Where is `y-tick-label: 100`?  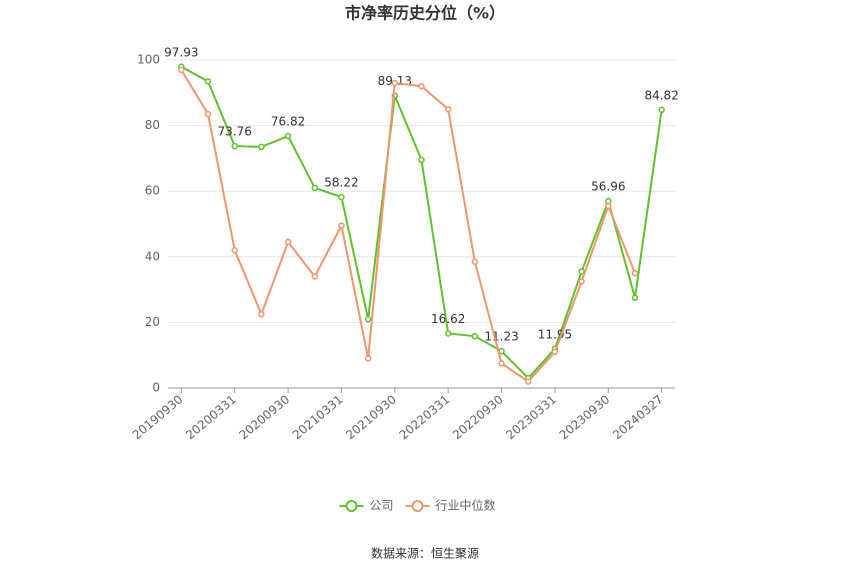
y-tick-label: 100 is located at coordinates (148, 60).